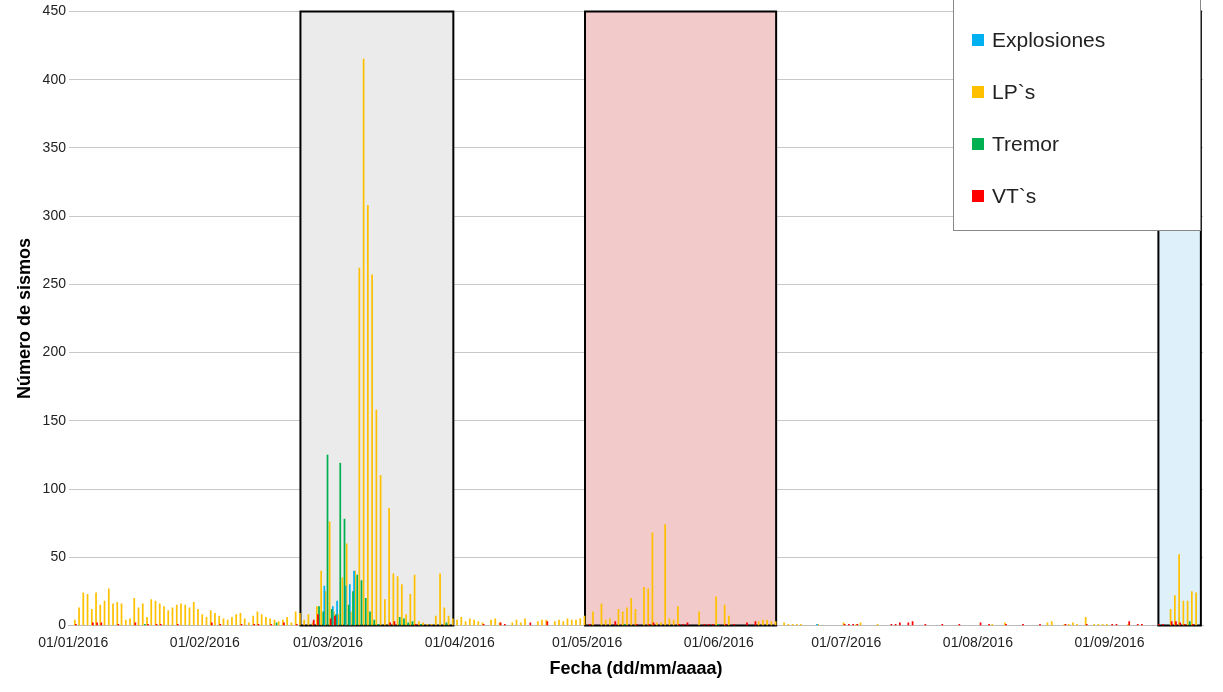  I want to click on y-tick-label: 200, so click(54, 351).